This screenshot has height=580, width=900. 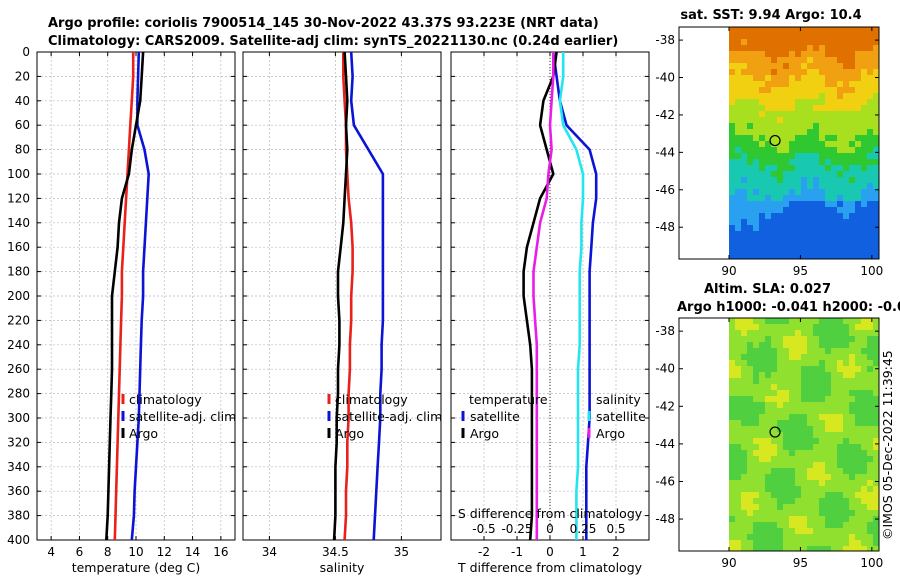 I want to click on legend-label: satellite, so click(x=621, y=416).